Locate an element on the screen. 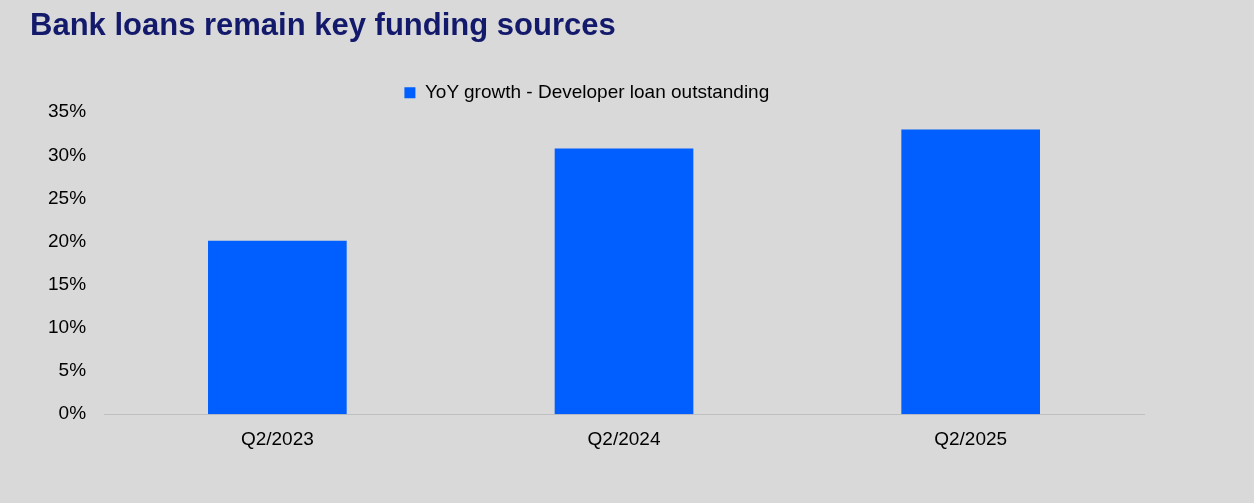 The height and width of the screenshot is (503, 1254). chart-title: Bank loans remain key funding sources is located at coordinates (323, 25).